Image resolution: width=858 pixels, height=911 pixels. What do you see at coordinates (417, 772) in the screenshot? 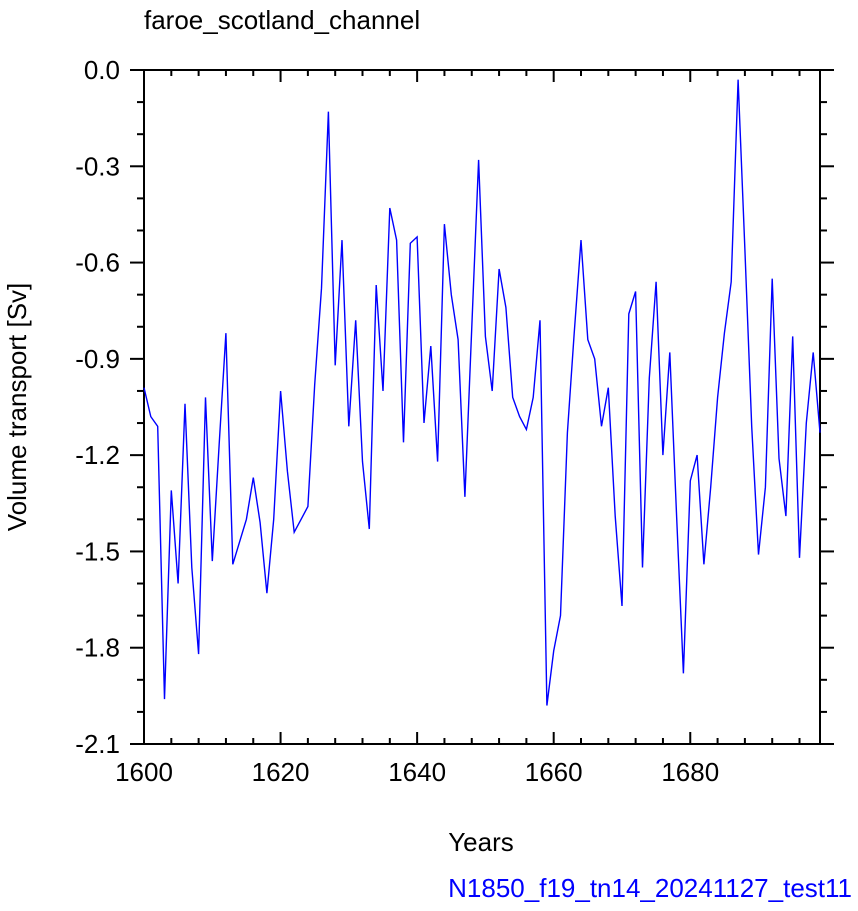
I see `x-tick-label: 1640` at bounding box center [417, 772].